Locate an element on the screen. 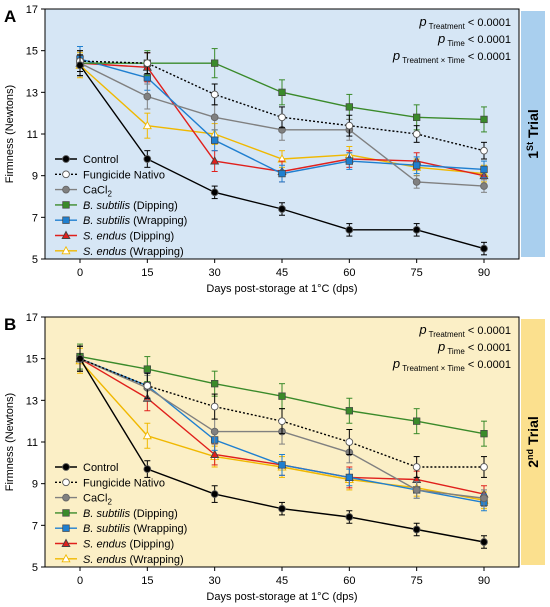 This screenshot has width=550, height=607. stat-line: p Treatment < 0.0001 is located at coordinates (464, 330).